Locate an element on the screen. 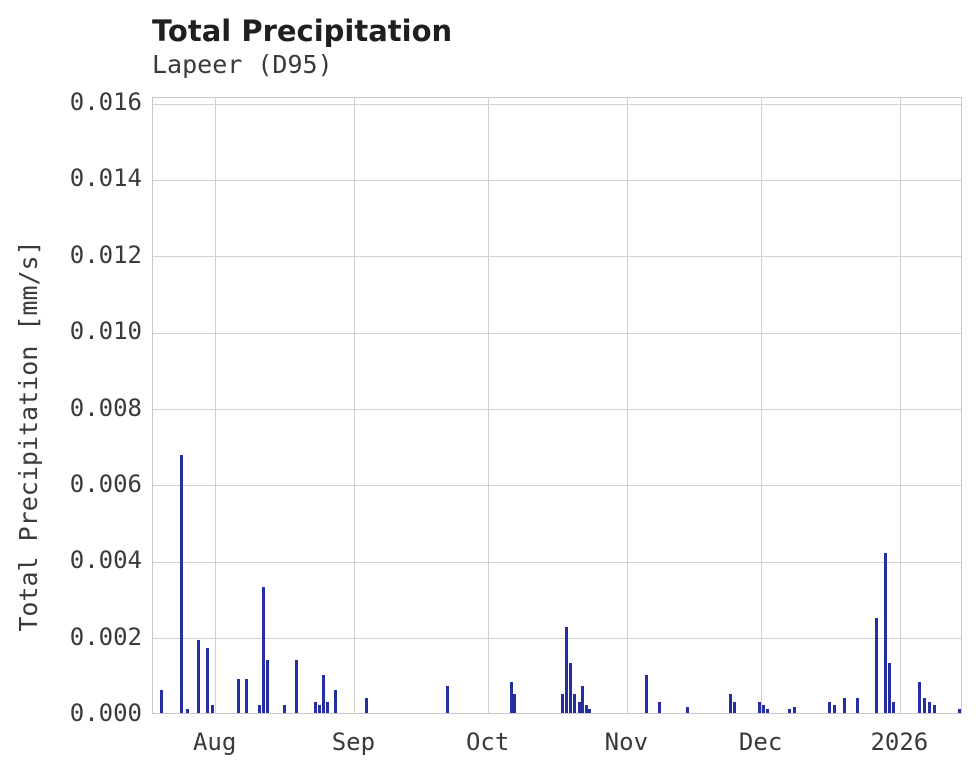 The image size is (980, 780). y-tick-label: 0.010 is located at coordinates (105, 331).